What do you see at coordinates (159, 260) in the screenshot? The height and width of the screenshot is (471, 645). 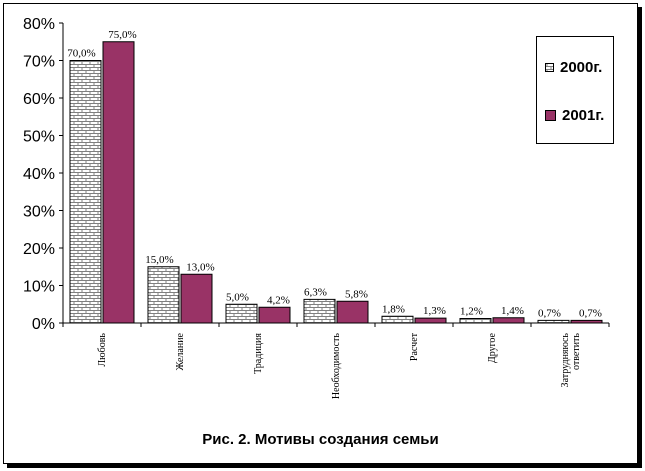 I see `data-label: 15,0%` at bounding box center [159, 260].